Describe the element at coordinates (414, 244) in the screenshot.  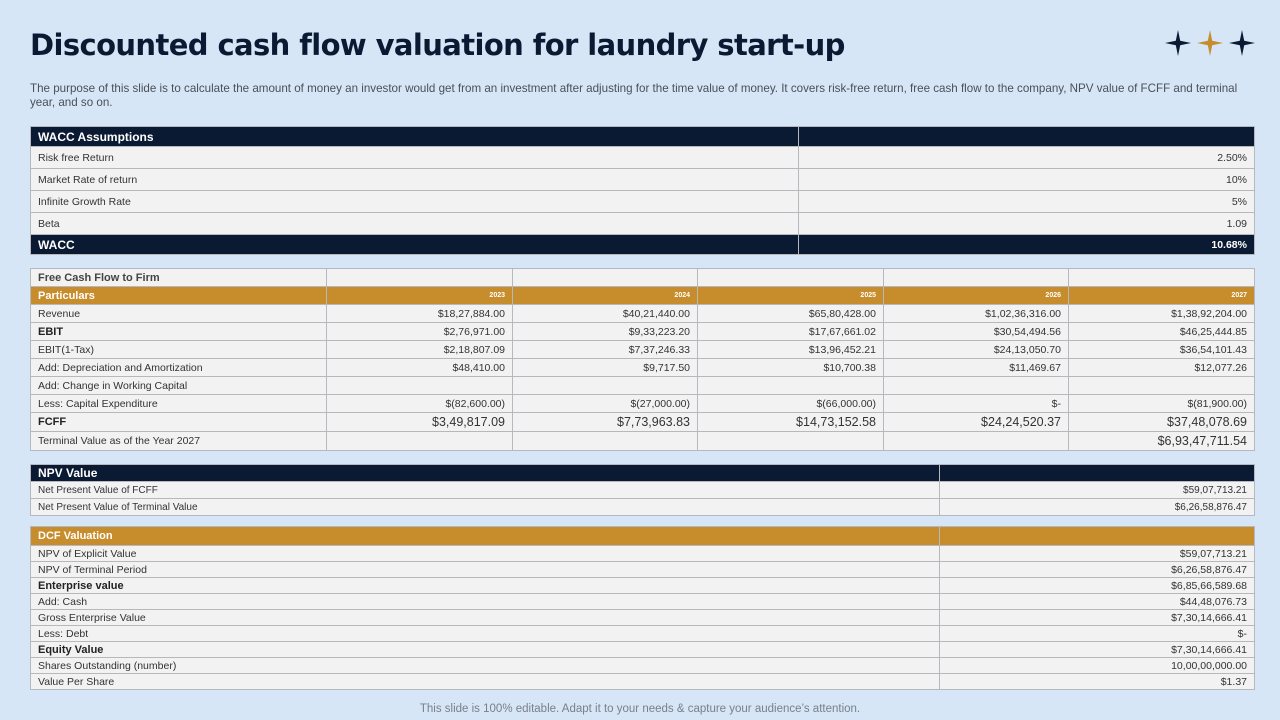
I see `wacc-total-label: WACC` at that location.